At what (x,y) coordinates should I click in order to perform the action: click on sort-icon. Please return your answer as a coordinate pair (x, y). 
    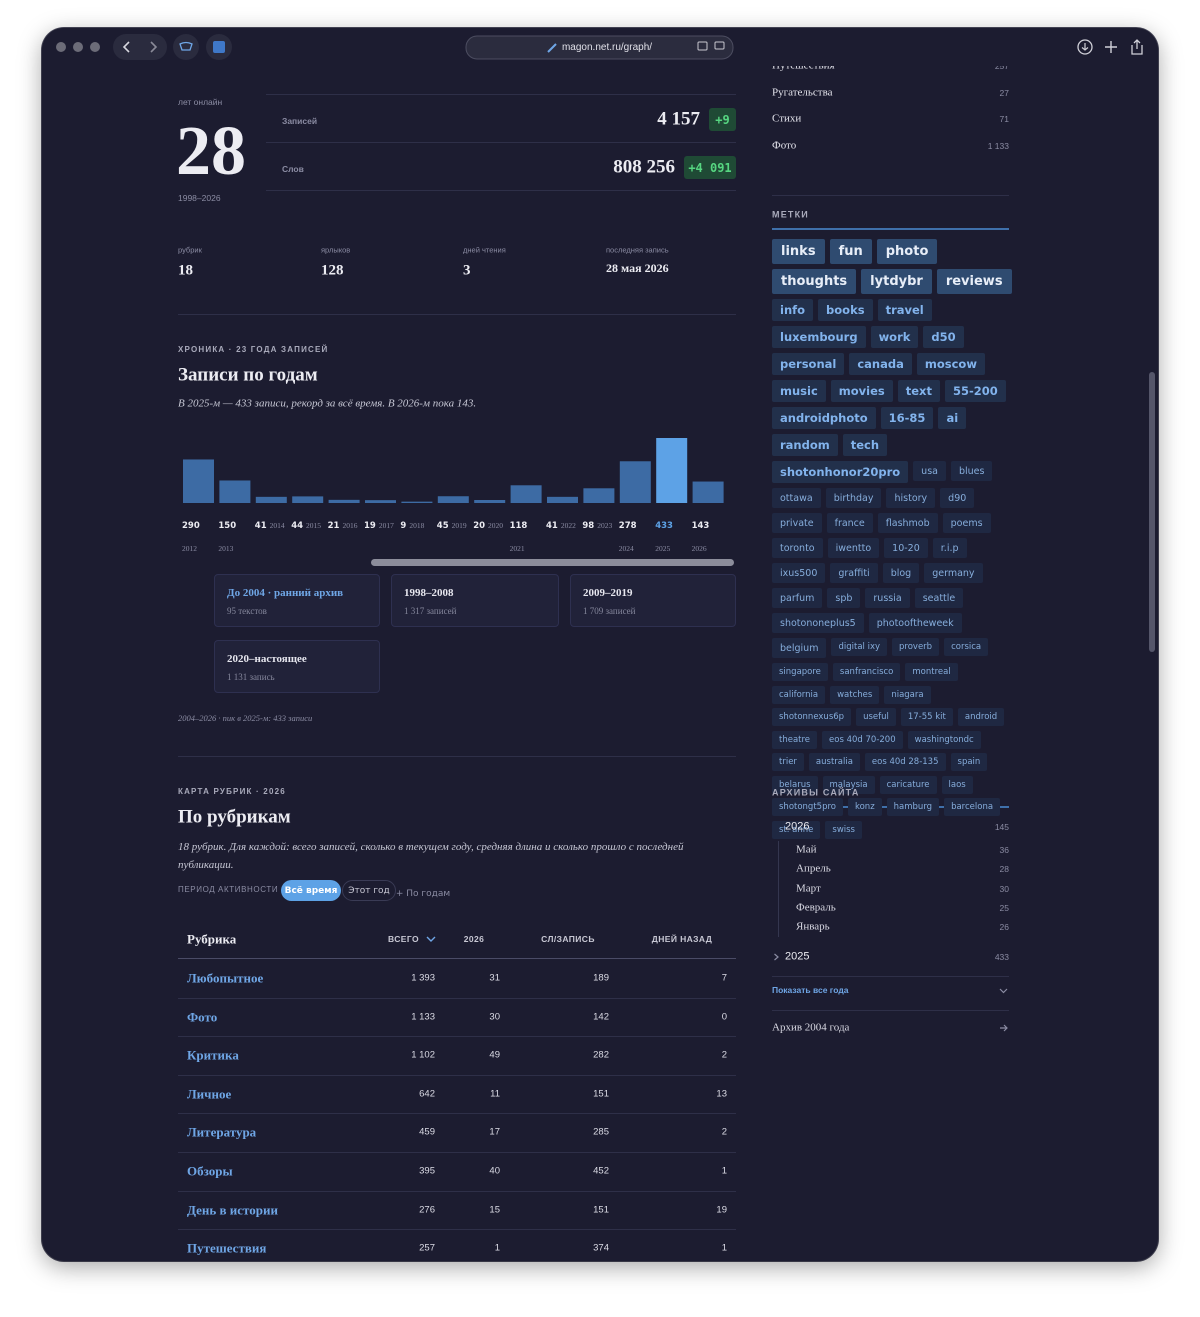
    Looking at the image, I should click on (431, 939).